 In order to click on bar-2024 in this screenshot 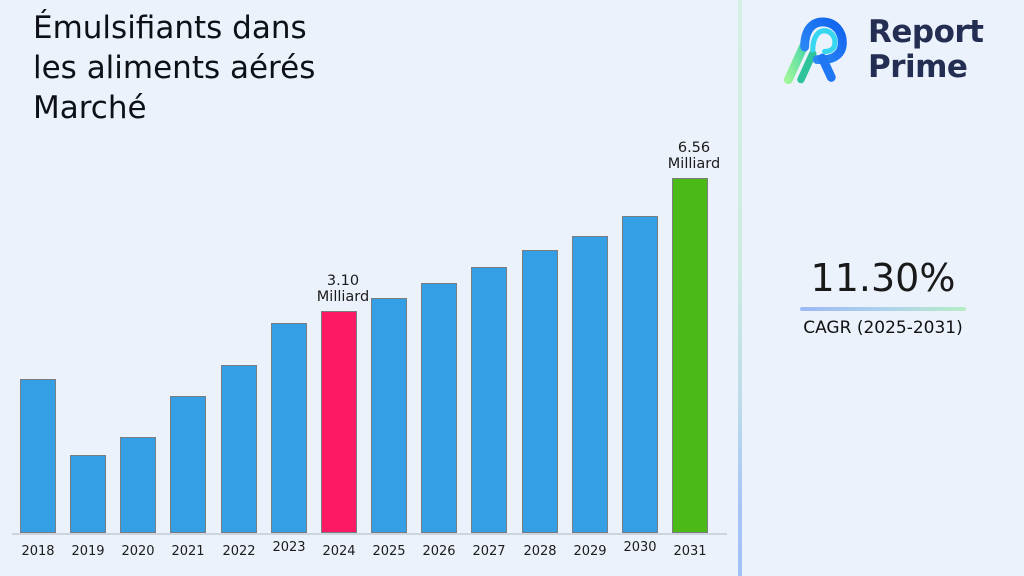, I will do `click(339, 422)`.